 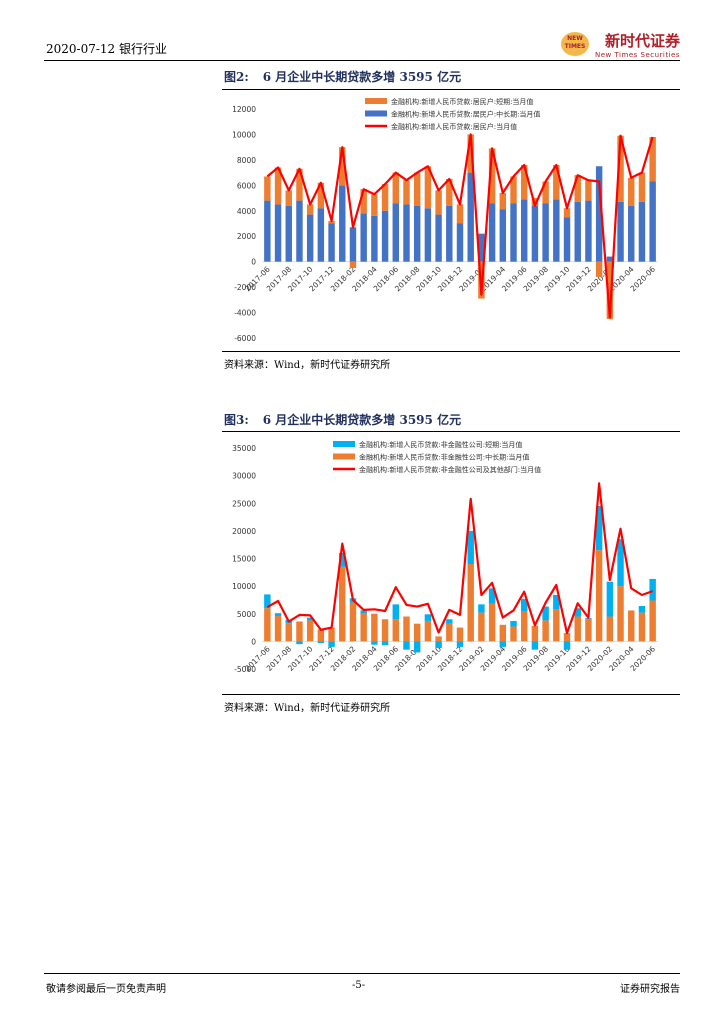 I want to click on y-tick-label: -6000, so click(x=245, y=338).